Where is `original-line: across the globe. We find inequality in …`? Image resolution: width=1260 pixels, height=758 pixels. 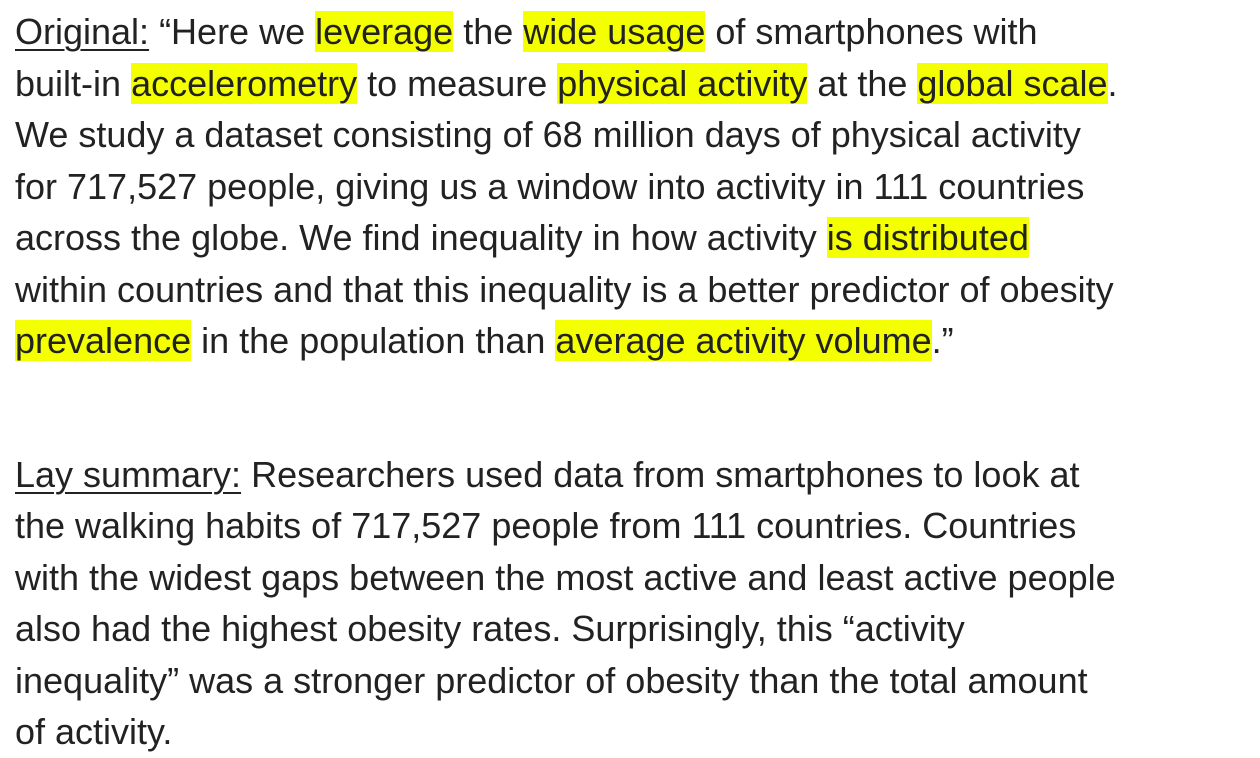
original-line: across the globe. We find inequality in … is located at coordinates (635, 238).